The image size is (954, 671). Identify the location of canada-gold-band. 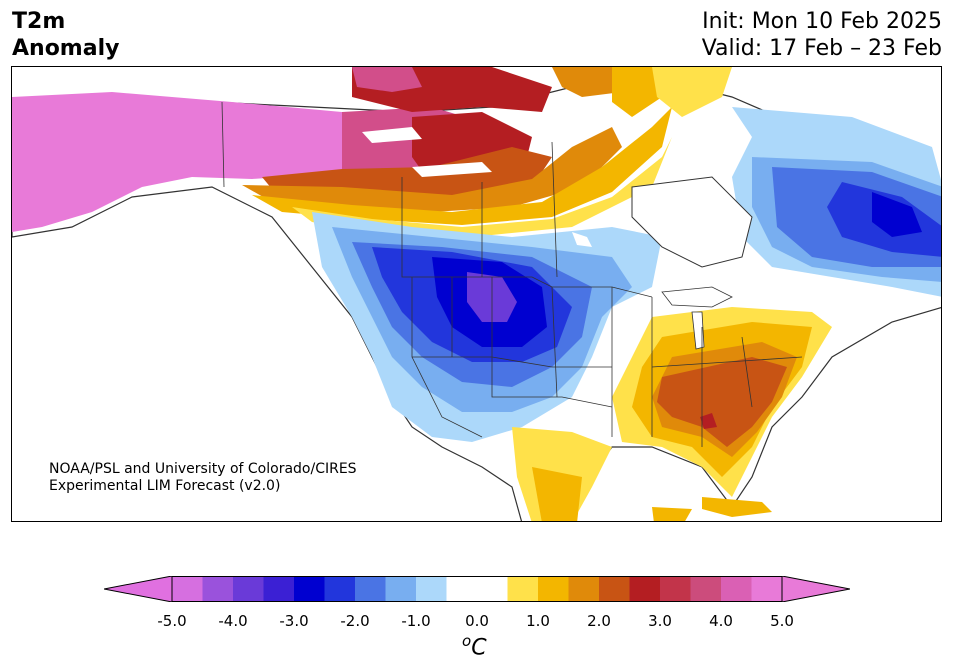
(462, 166).